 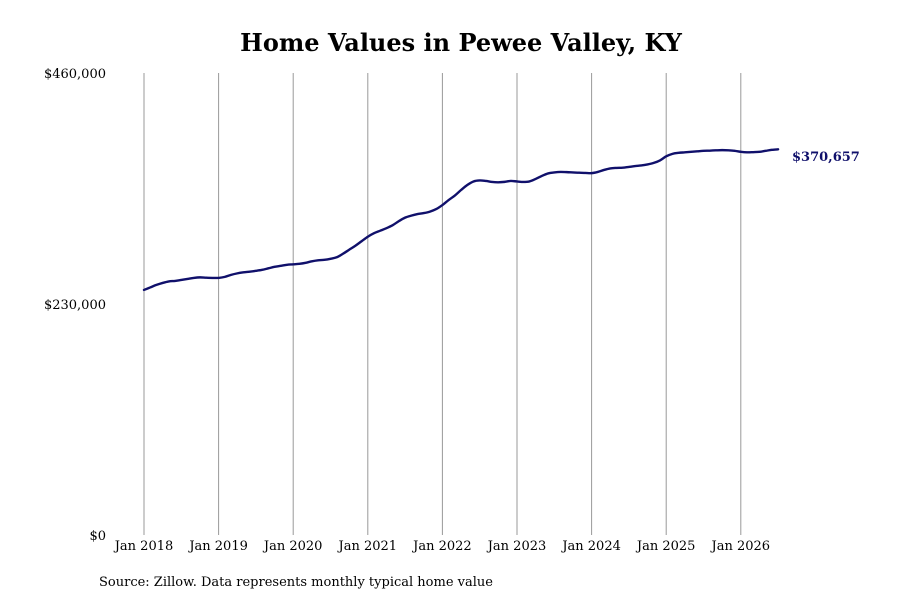 I want to click on x-tick-label: Jan 2020, so click(x=292, y=546).